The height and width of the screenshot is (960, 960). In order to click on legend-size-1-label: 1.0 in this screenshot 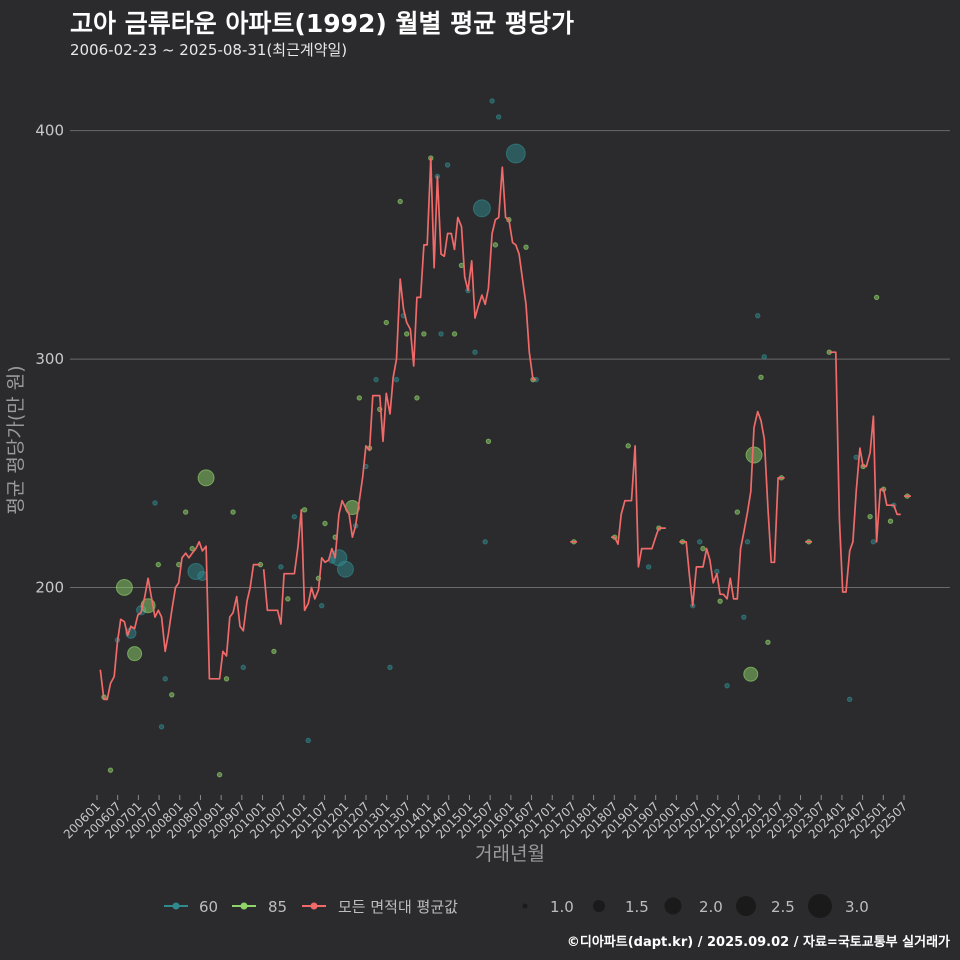, I will do `click(562, 907)`.